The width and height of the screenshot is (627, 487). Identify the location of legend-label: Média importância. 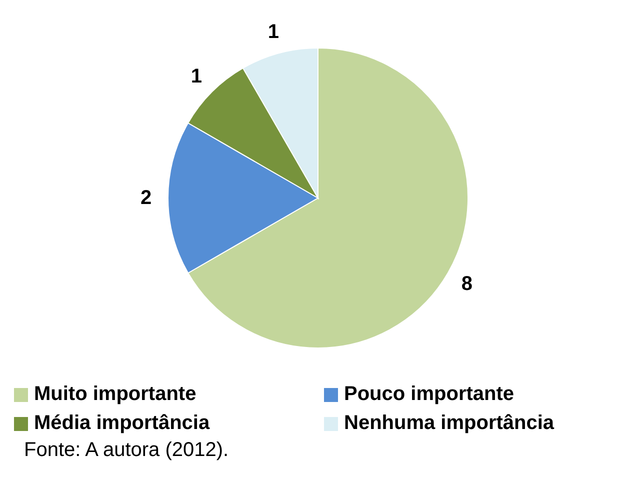
(122, 423).